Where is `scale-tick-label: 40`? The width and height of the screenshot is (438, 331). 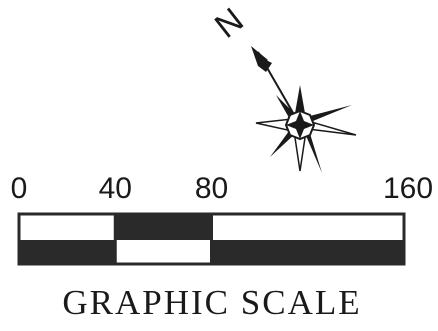 scale-tick-label: 40 is located at coordinates (115, 188).